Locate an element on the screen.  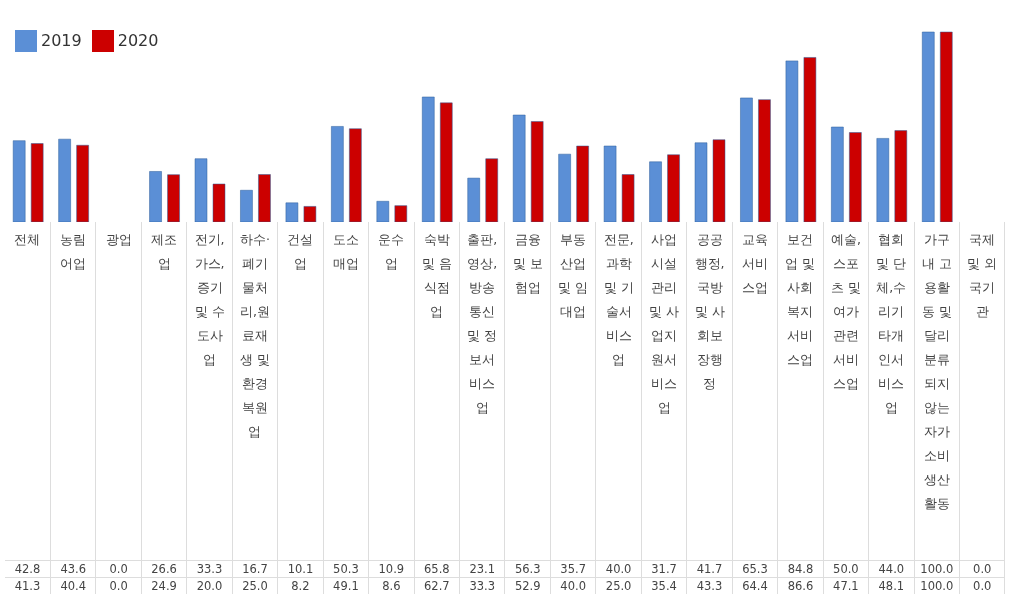
data-label: 44.0 is located at coordinates (891, 568).